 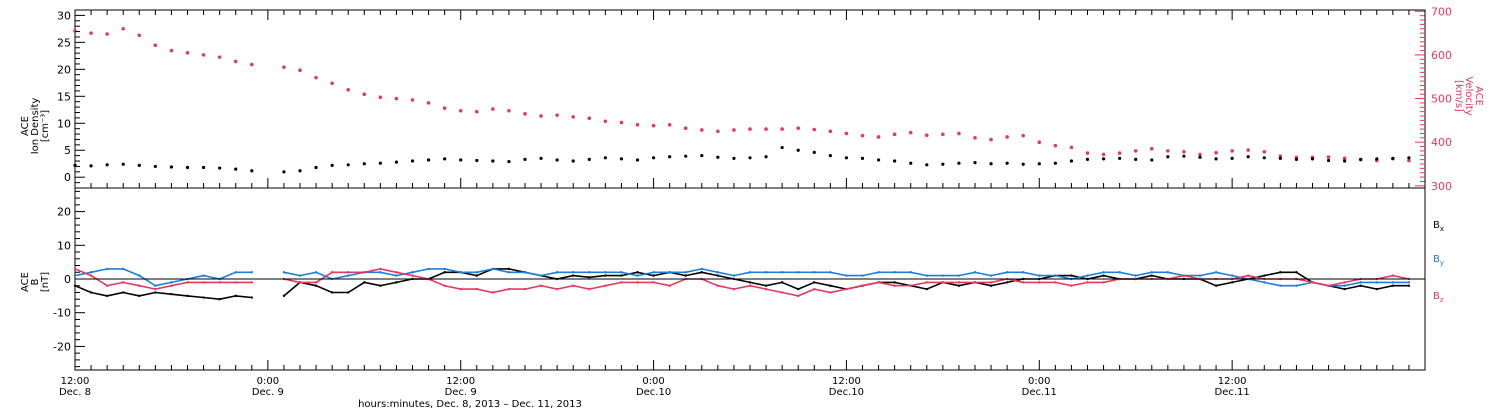 I want to click on density-tick-label: 30, so click(x=64, y=15).